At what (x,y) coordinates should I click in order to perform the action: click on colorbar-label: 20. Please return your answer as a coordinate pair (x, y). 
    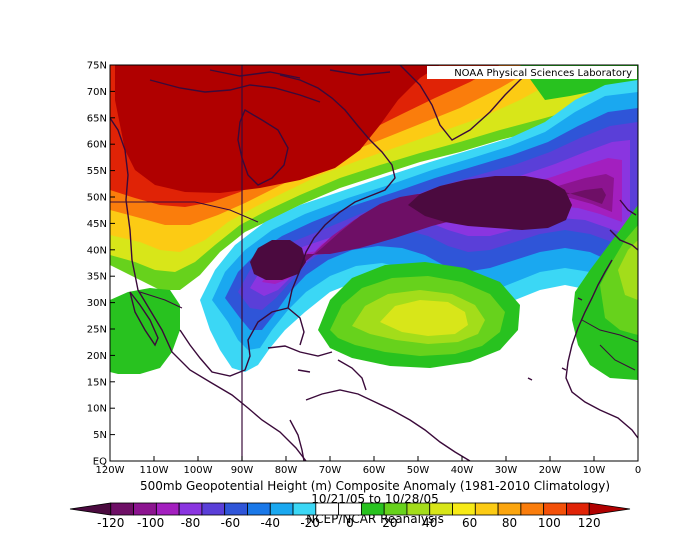
    Looking at the image, I should click on (389, 523).